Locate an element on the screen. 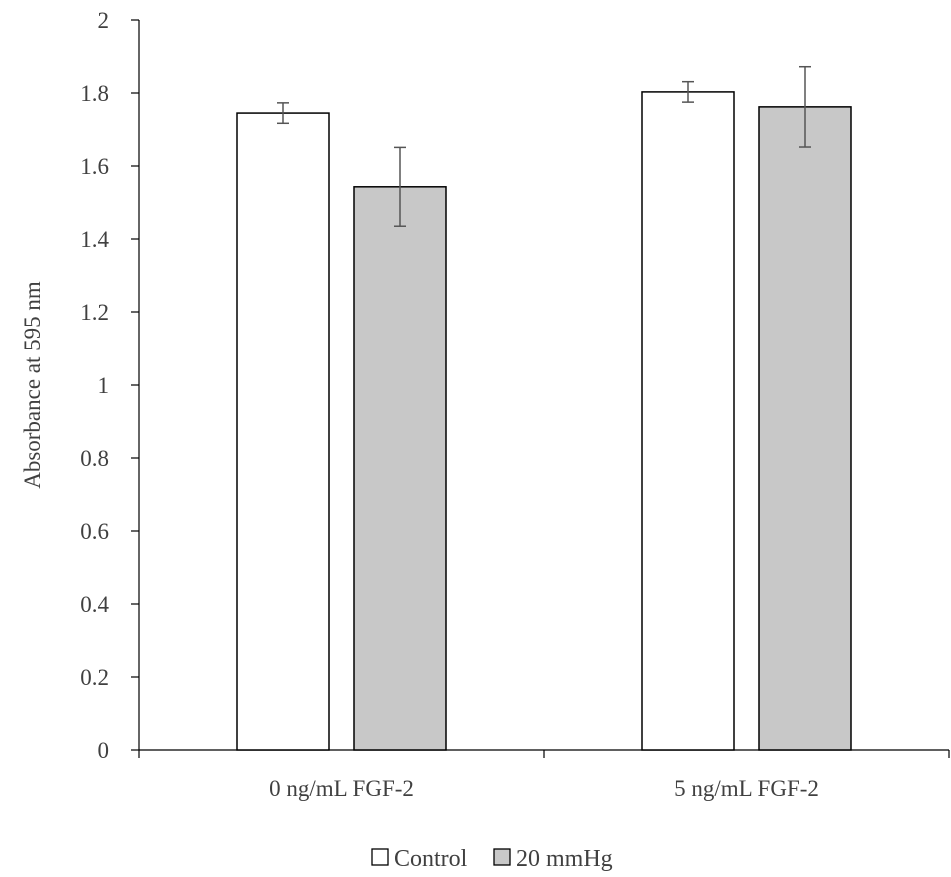 The width and height of the screenshot is (951, 877). category-label: 0 ng/mL FGF-2 is located at coordinates (341, 788).